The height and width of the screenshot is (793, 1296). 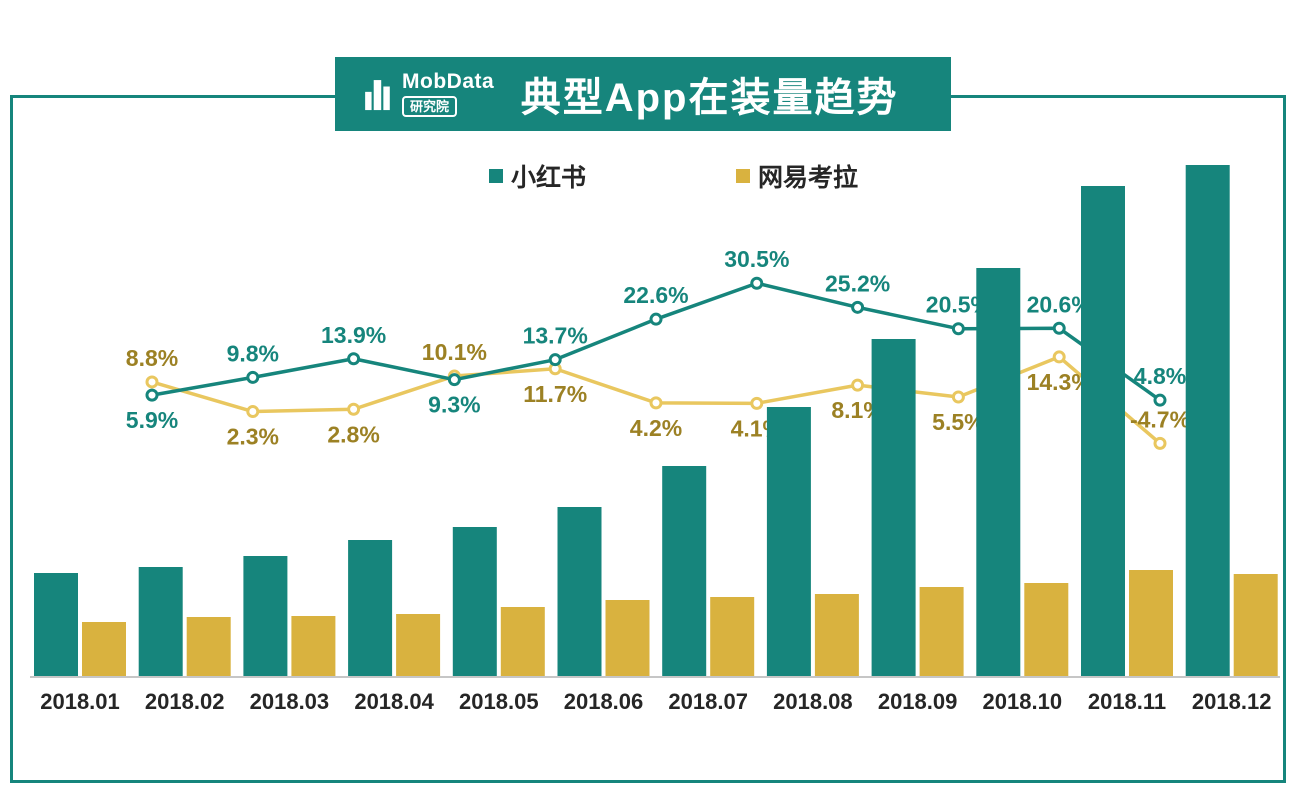 What do you see at coordinates (354, 409) in the screenshot?
I see `line-point-网易考拉-2018.03` at bounding box center [354, 409].